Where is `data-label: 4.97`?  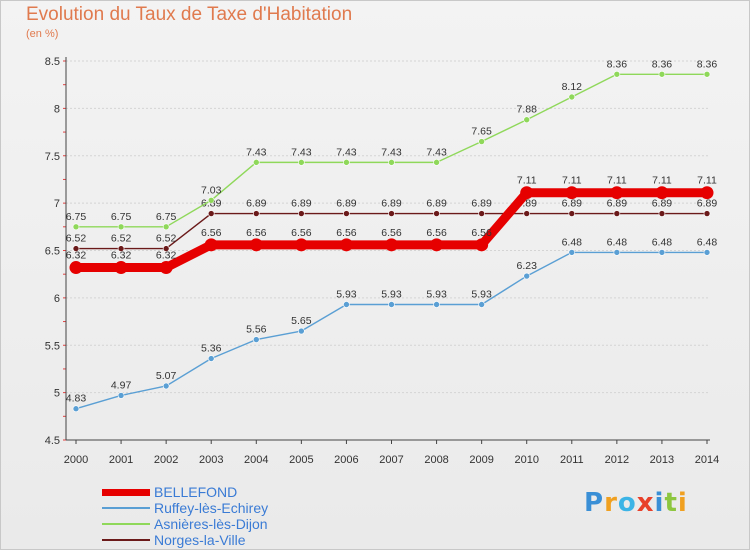
data-label: 4.97 is located at coordinates (121, 385).